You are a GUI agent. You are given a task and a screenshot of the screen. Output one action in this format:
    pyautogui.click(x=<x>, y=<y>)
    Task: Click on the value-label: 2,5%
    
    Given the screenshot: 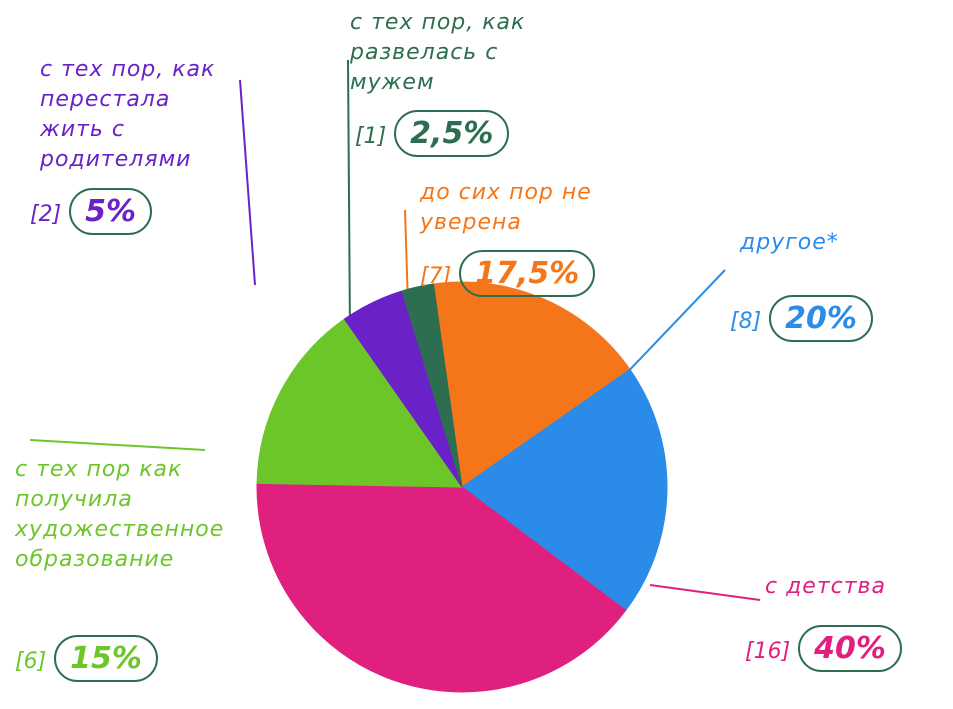 What is the action you would take?
    pyautogui.click(x=452, y=133)
    